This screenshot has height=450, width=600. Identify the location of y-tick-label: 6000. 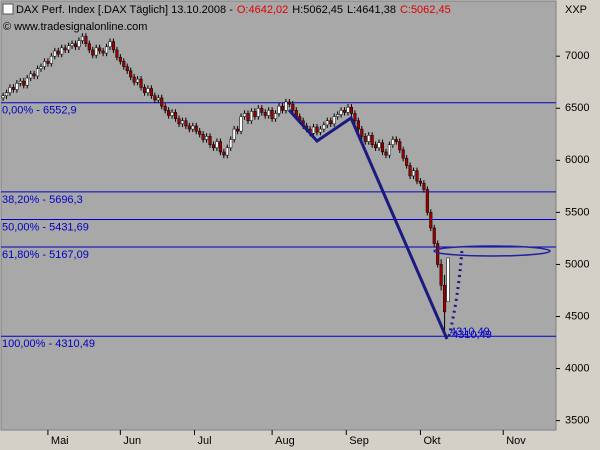
(577, 160).